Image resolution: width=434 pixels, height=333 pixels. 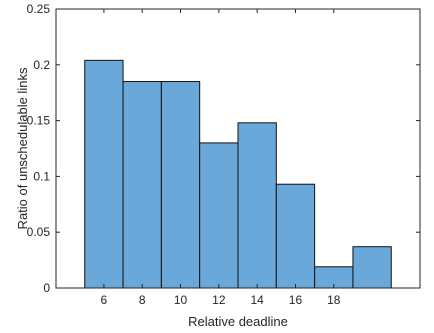 What do you see at coordinates (46, 288) in the screenshot?
I see `y-tick-label: 0` at bounding box center [46, 288].